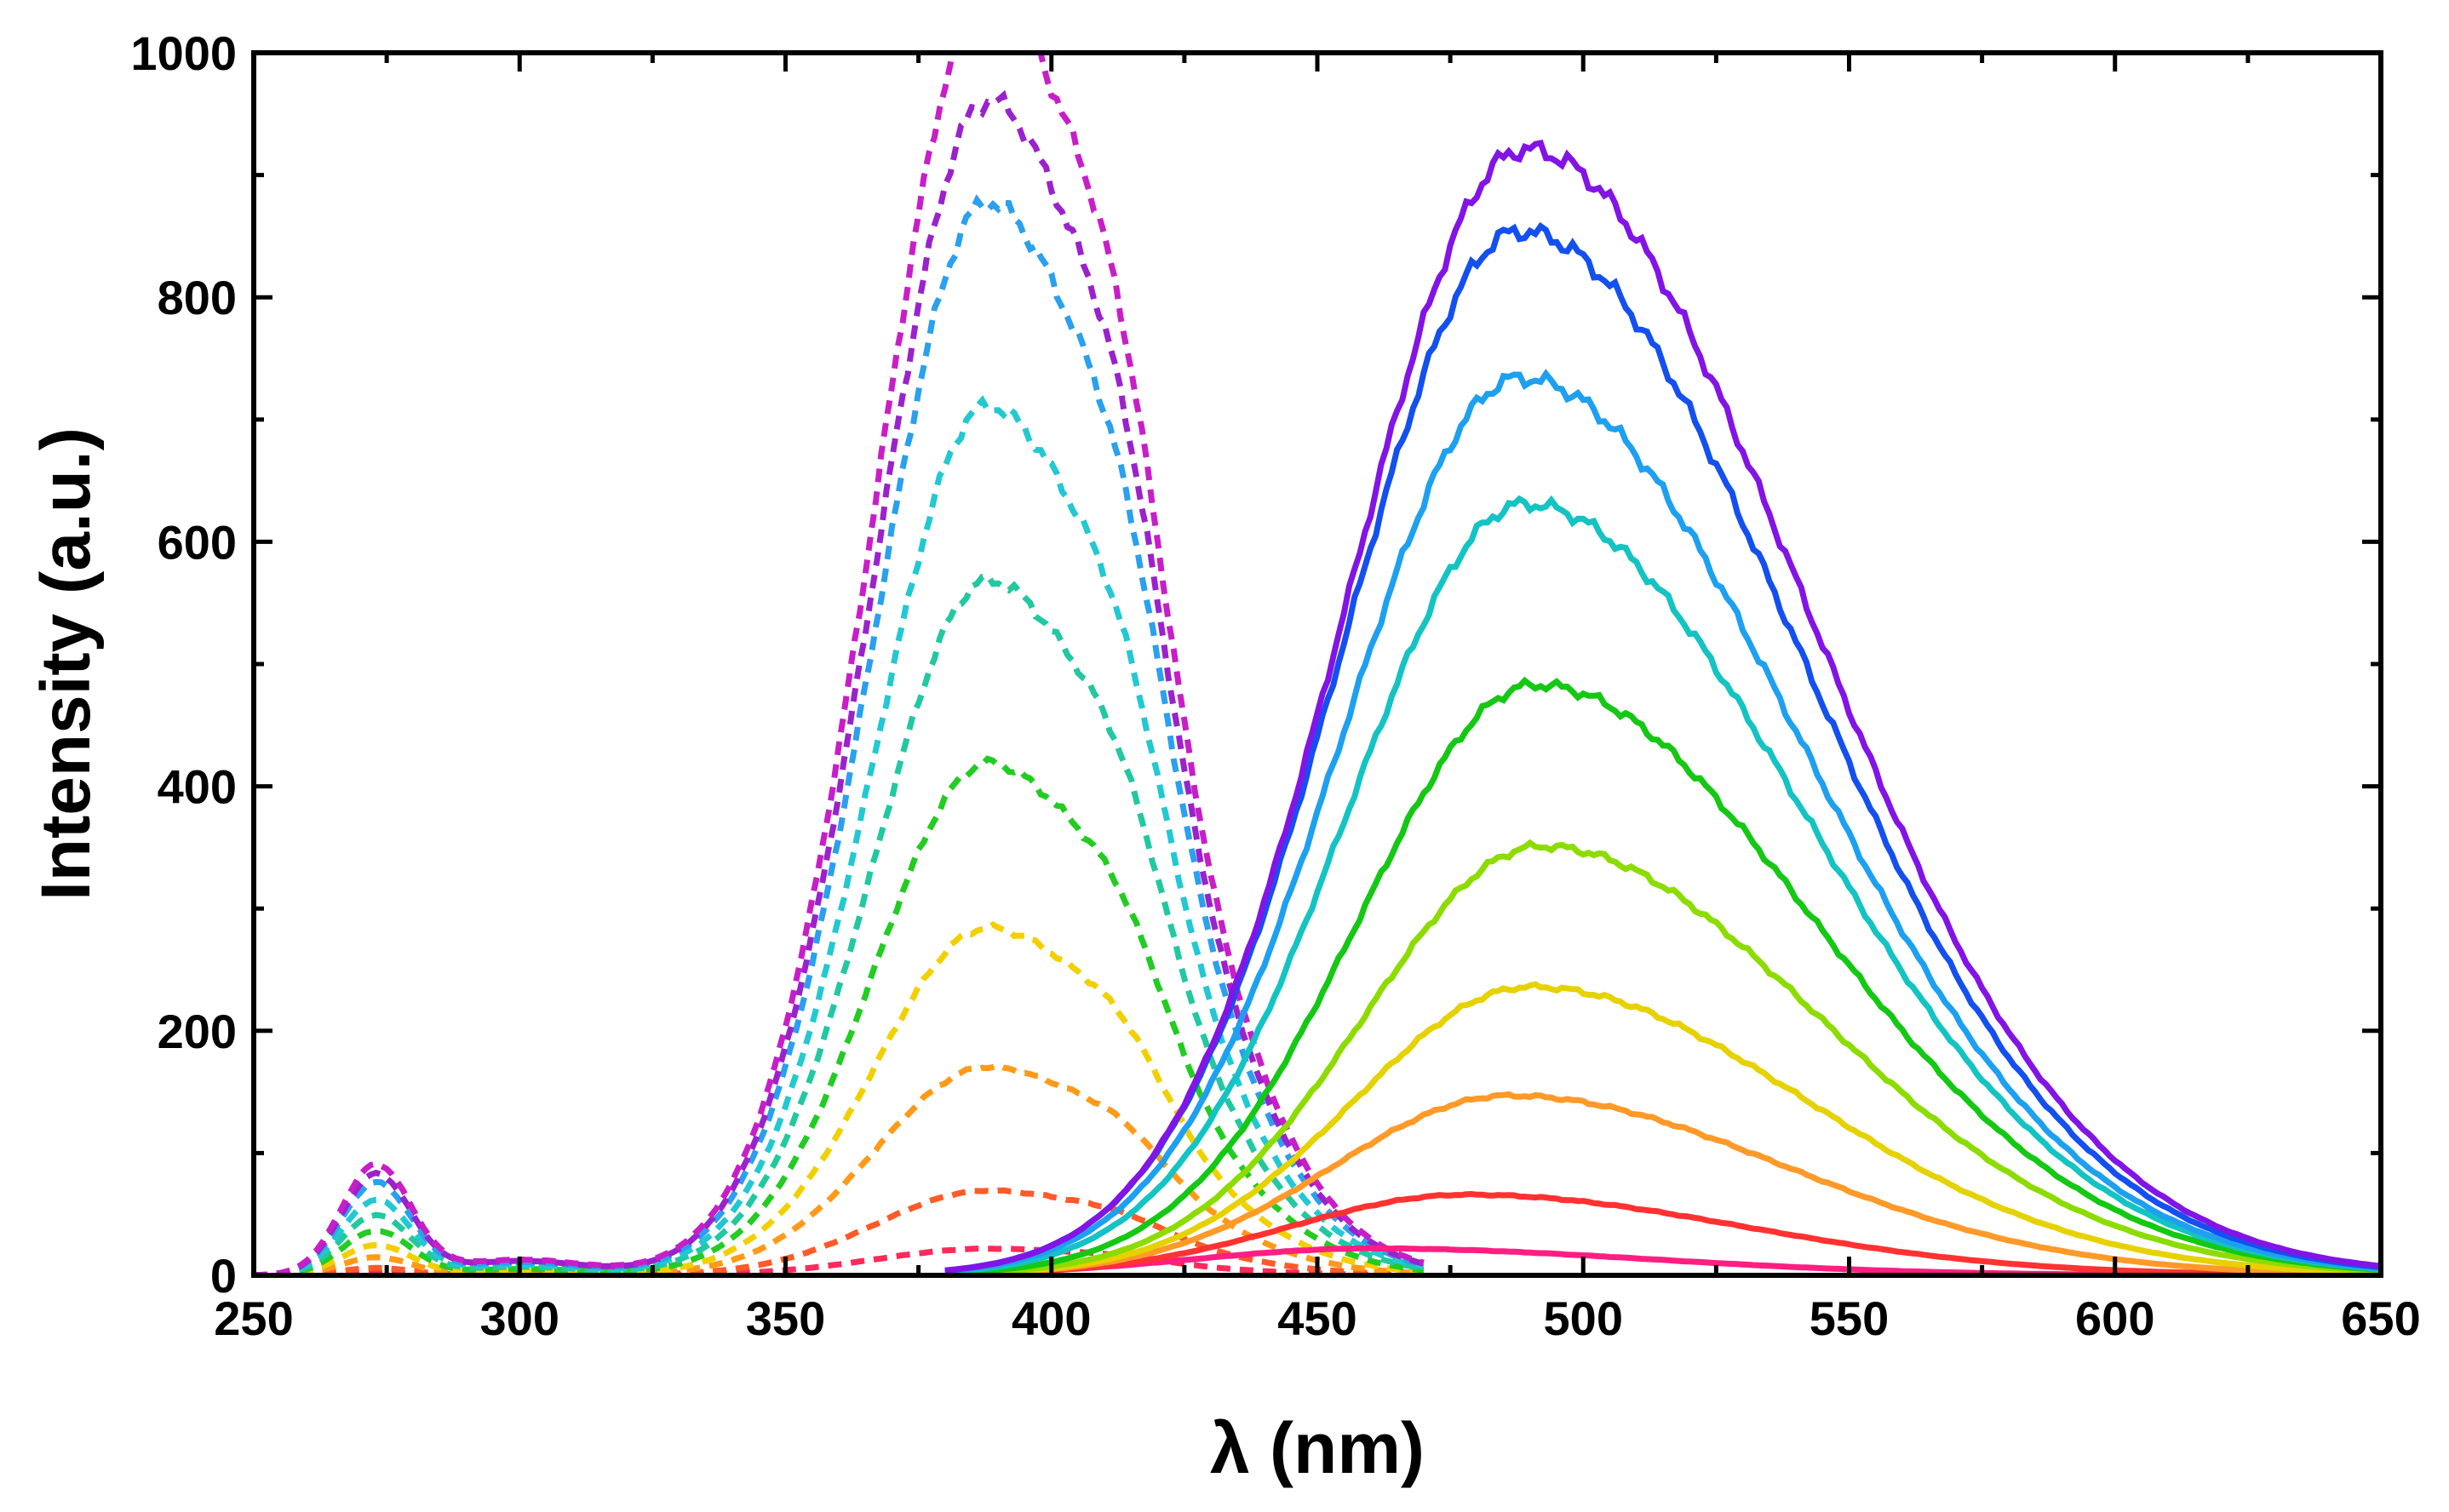 The width and height of the screenshot is (2449, 1512). I want to click on emission-2-line, so click(1662, 1233).